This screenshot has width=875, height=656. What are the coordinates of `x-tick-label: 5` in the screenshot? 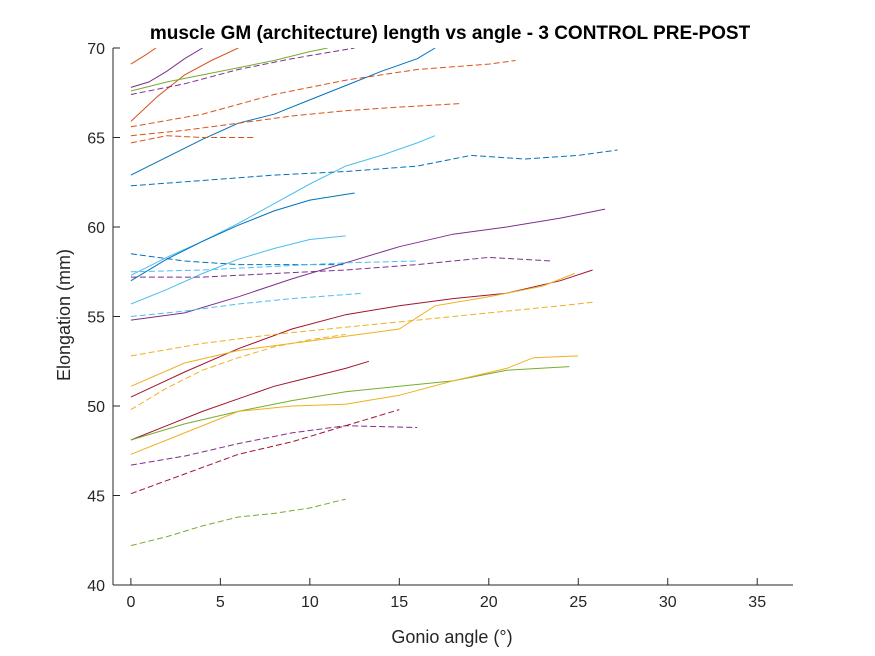 It's located at (220, 602).